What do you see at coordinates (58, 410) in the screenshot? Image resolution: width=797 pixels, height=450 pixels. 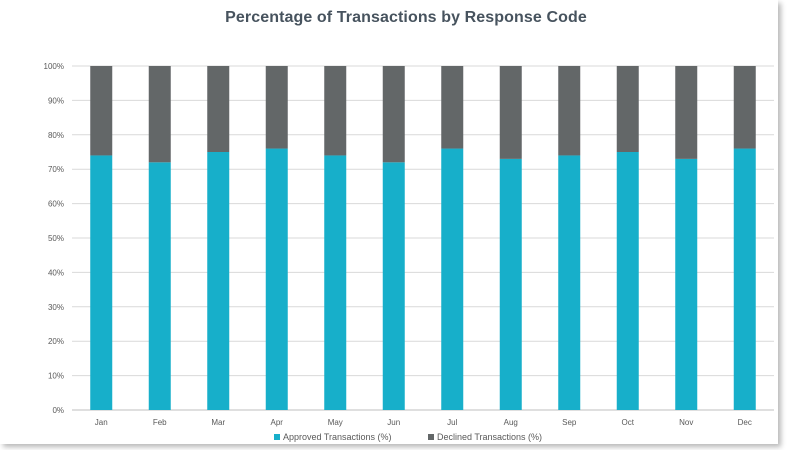 I see `y-tick-label: 0%` at bounding box center [58, 410].